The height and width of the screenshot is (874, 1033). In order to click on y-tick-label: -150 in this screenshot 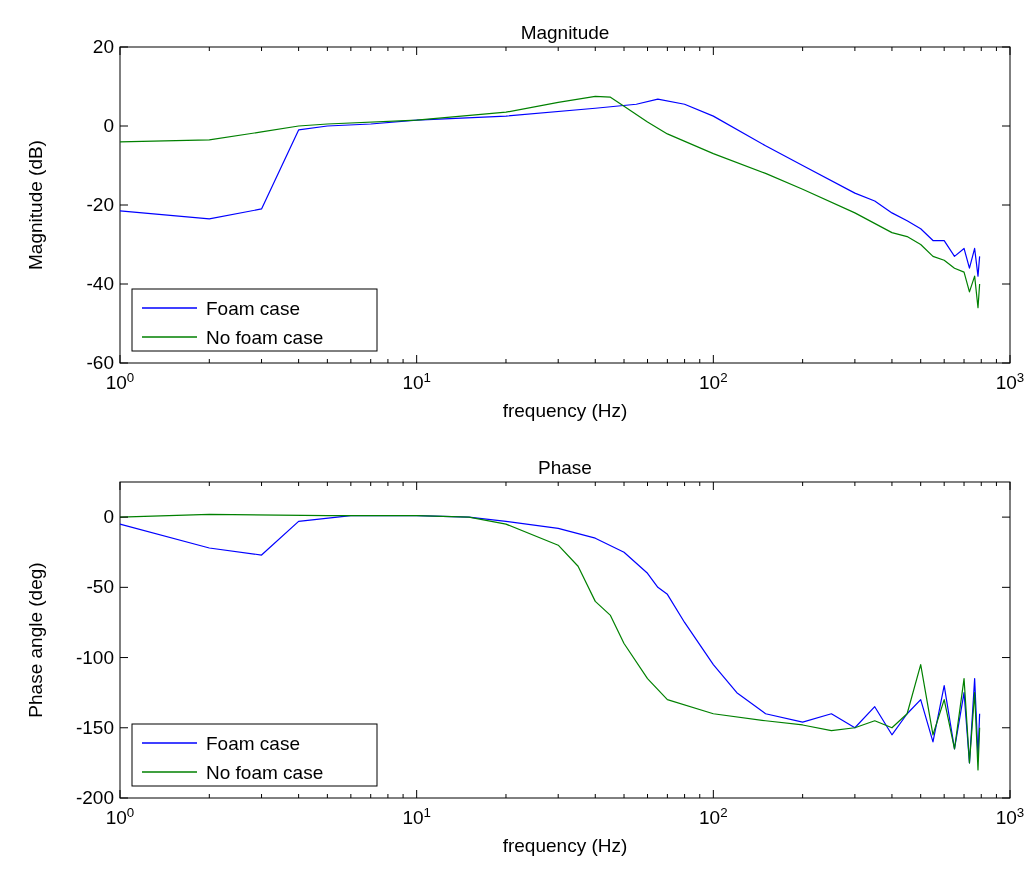, I will do `click(94, 727)`.